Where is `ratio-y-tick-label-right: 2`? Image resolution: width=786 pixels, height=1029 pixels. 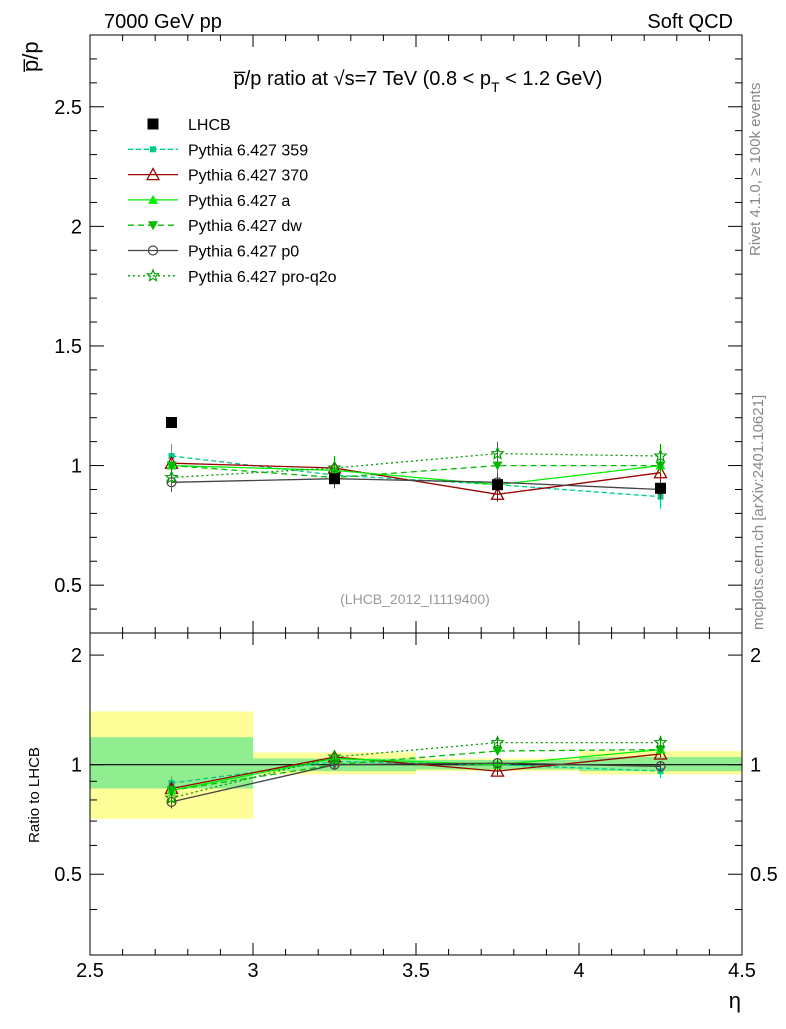 ratio-y-tick-label-right: 2 is located at coordinates (755, 656).